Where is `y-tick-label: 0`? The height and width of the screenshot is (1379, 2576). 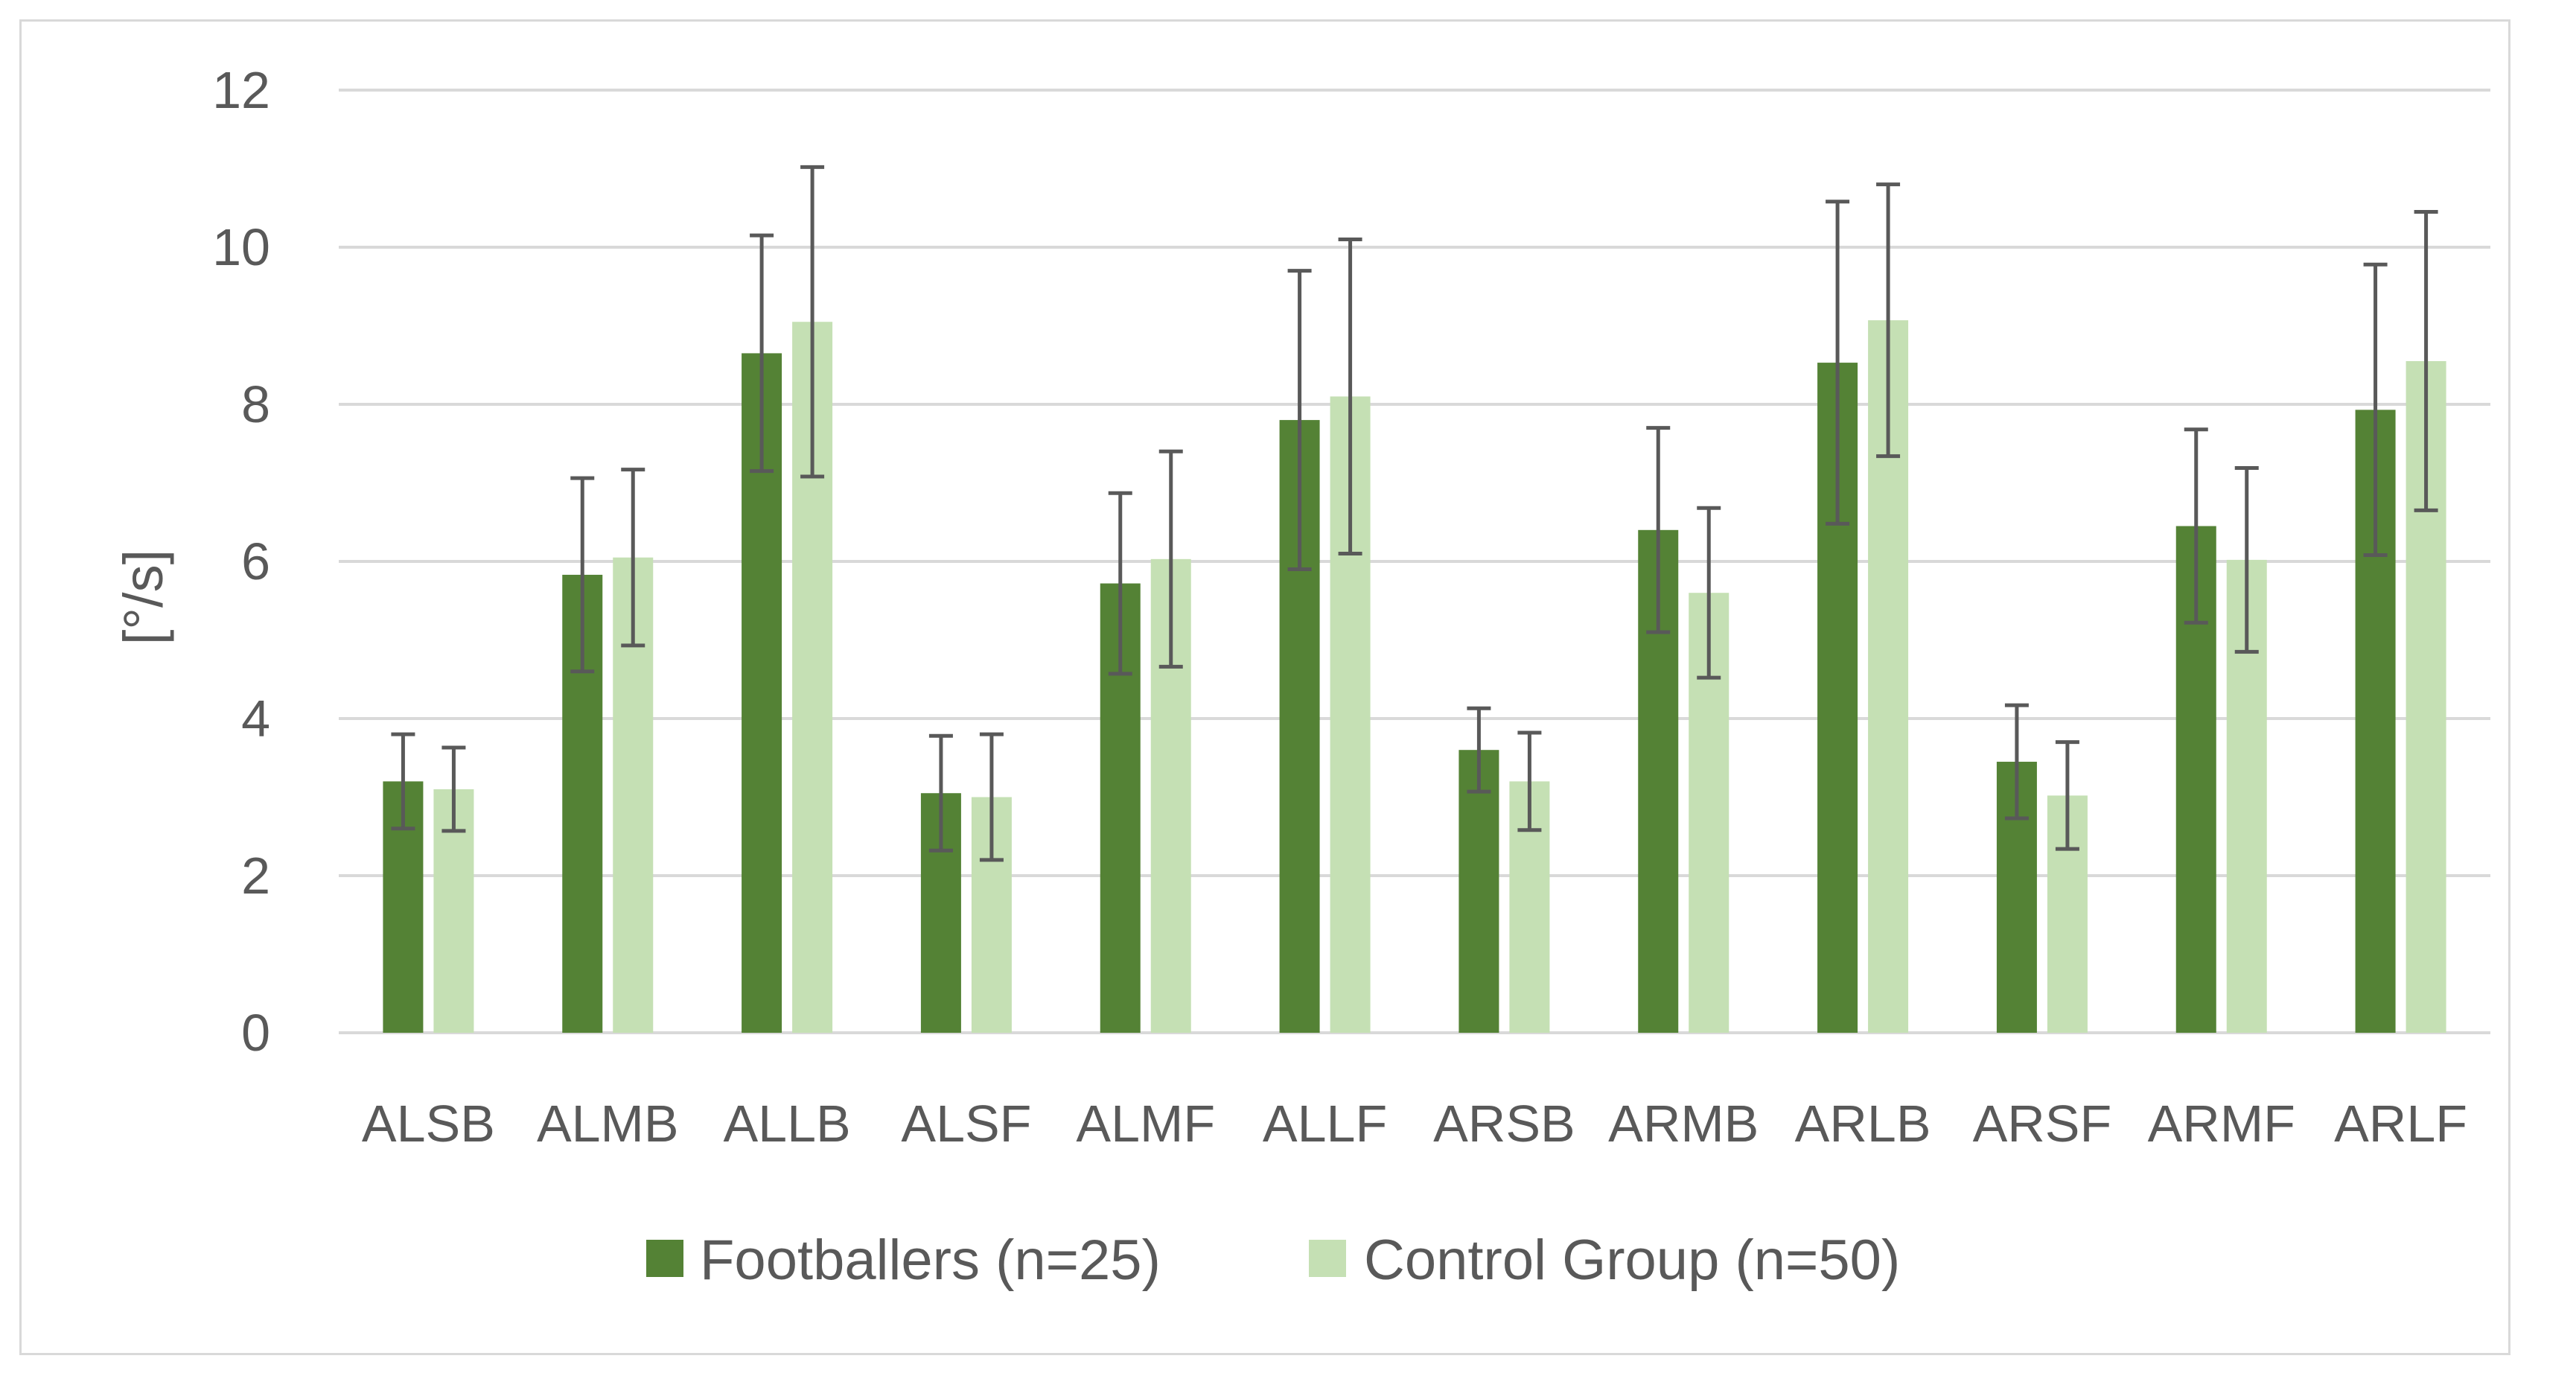 y-tick-label: 0 is located at coordinates (256, 1033).